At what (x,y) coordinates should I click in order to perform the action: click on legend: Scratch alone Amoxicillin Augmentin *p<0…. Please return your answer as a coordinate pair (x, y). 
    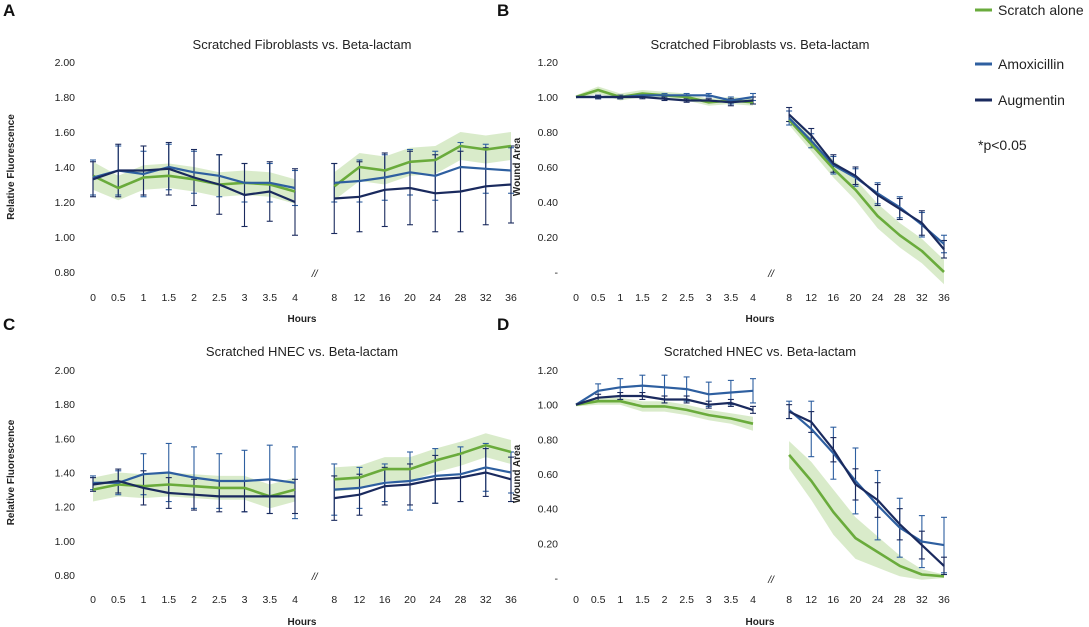
    Looking at the image, I should click on (1029, 77).